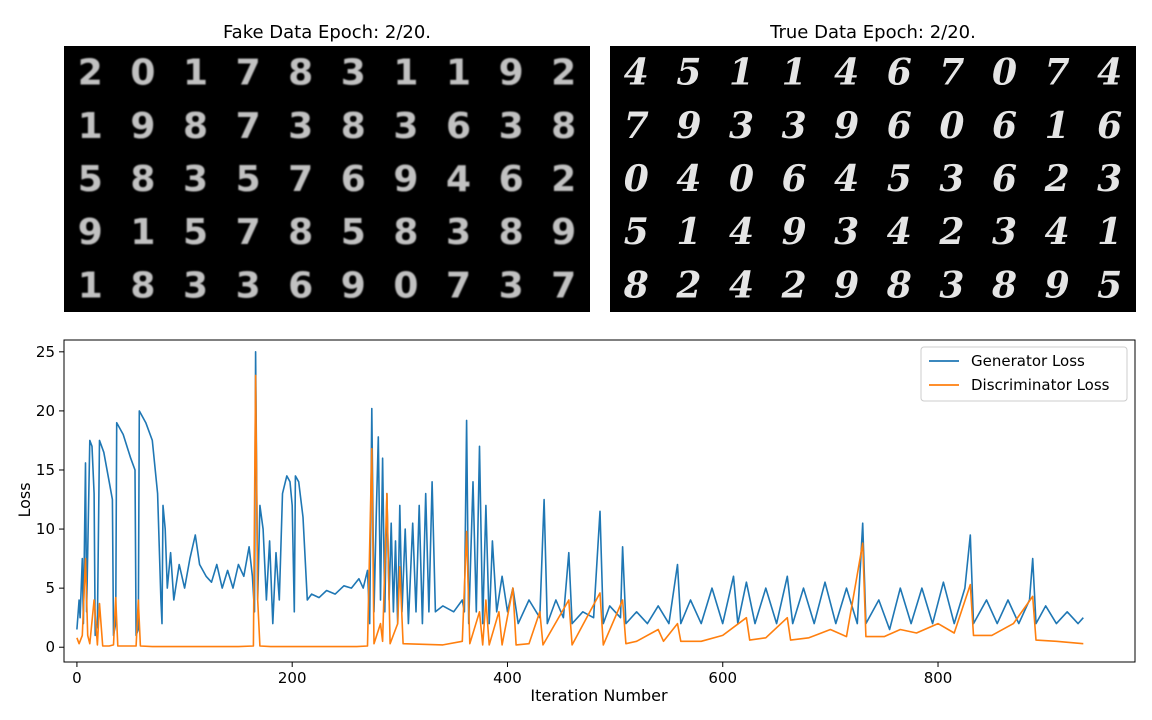 The height and width of the screenshot is (720, 1152). I want to click on true-data-title: True Data Epoch: 2/20., so click(873, 32).